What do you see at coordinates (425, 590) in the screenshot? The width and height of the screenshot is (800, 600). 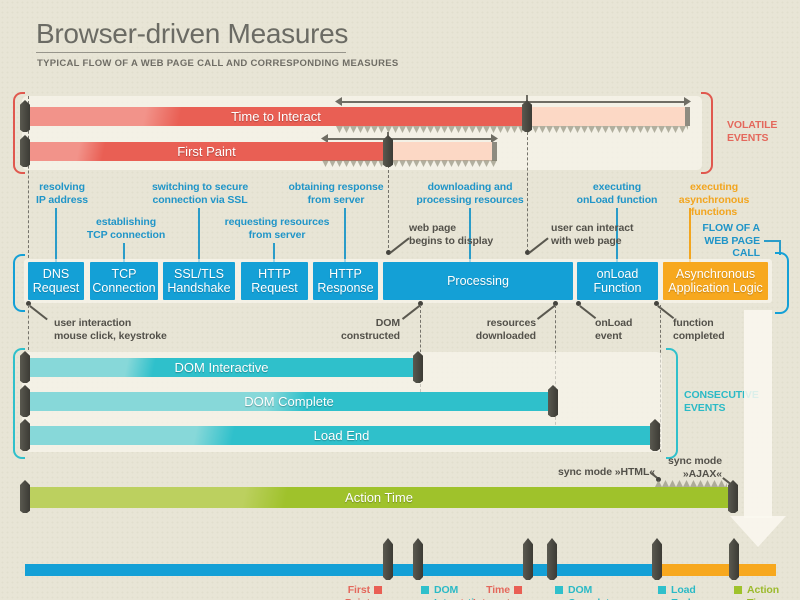 I see `legend-square-dom-interactive` at bounding box center [425, 590].